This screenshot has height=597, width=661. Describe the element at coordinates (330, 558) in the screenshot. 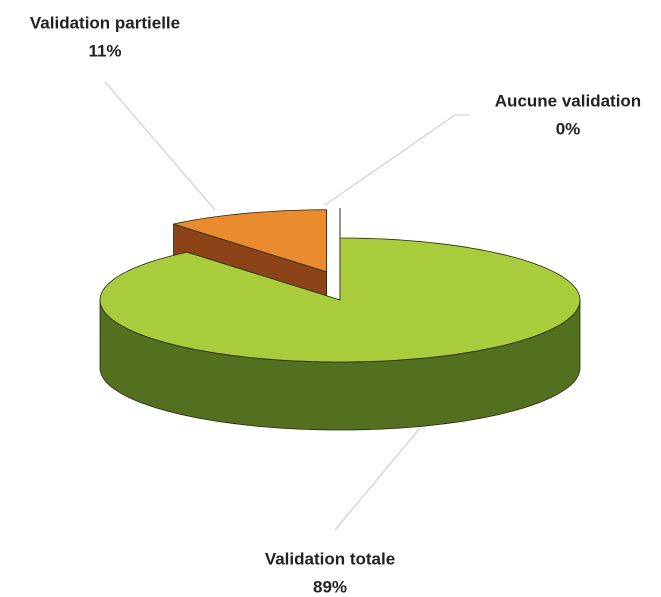

I see `slice-label: Validation totale` at that location.